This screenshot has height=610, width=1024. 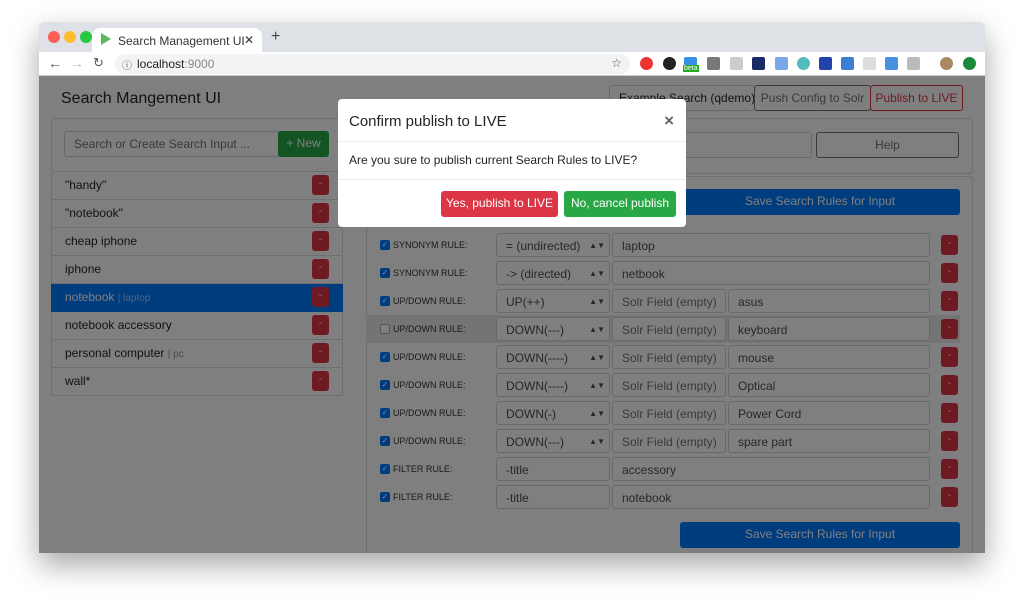 I want to click on url-bar: ⓘ localhost:9000 ☆, so click(x=372, y=64).